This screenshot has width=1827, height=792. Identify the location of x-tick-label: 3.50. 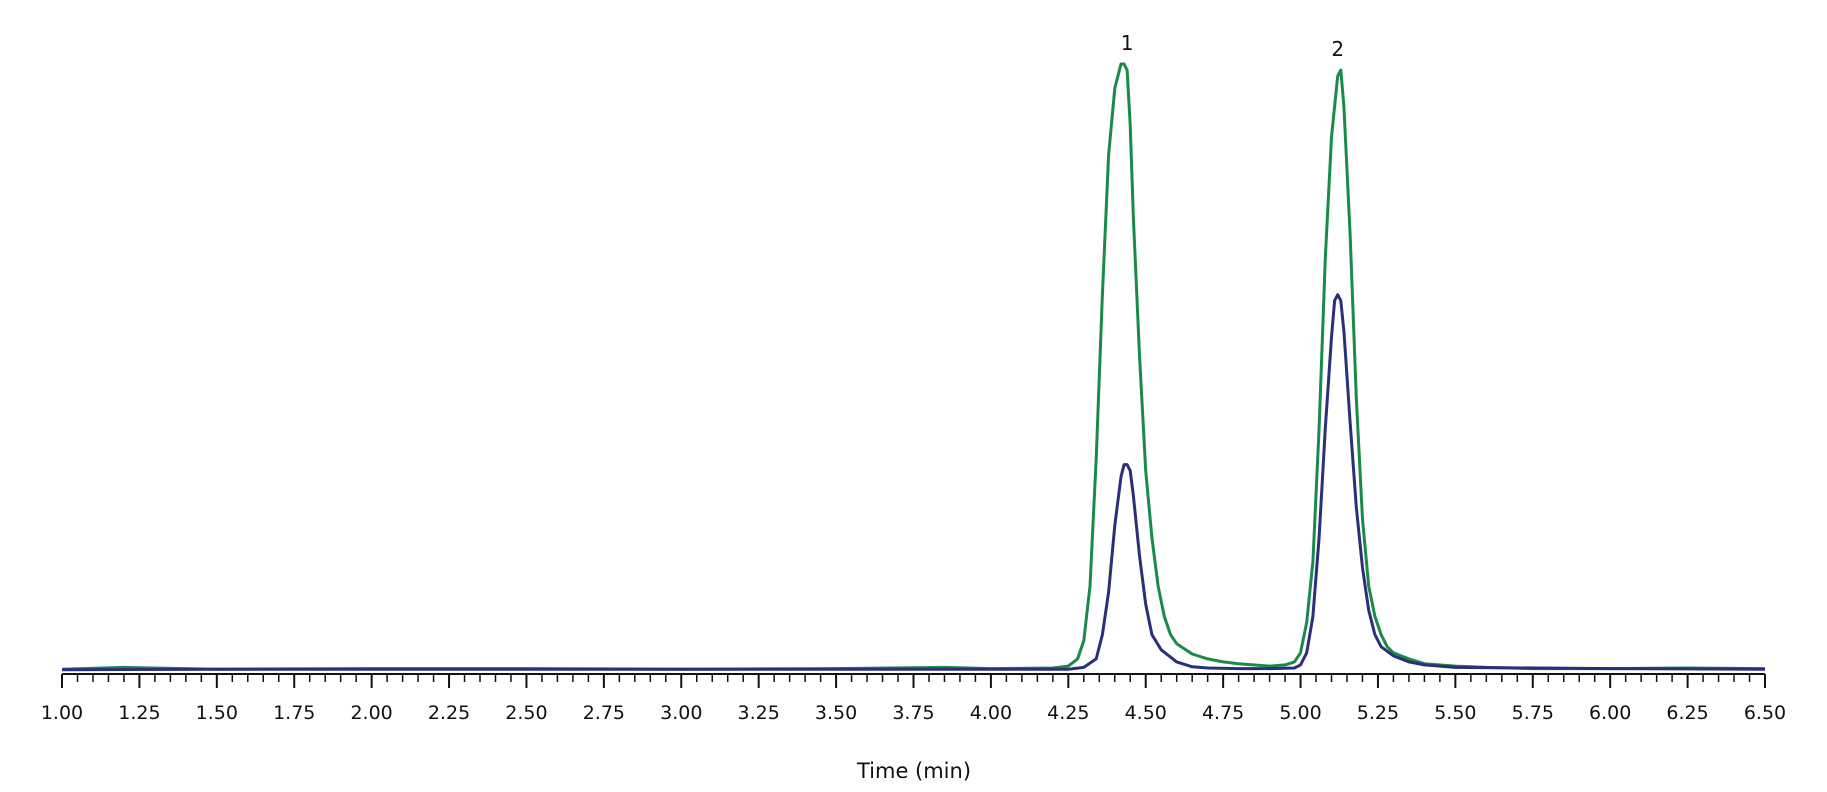
(836, 713).